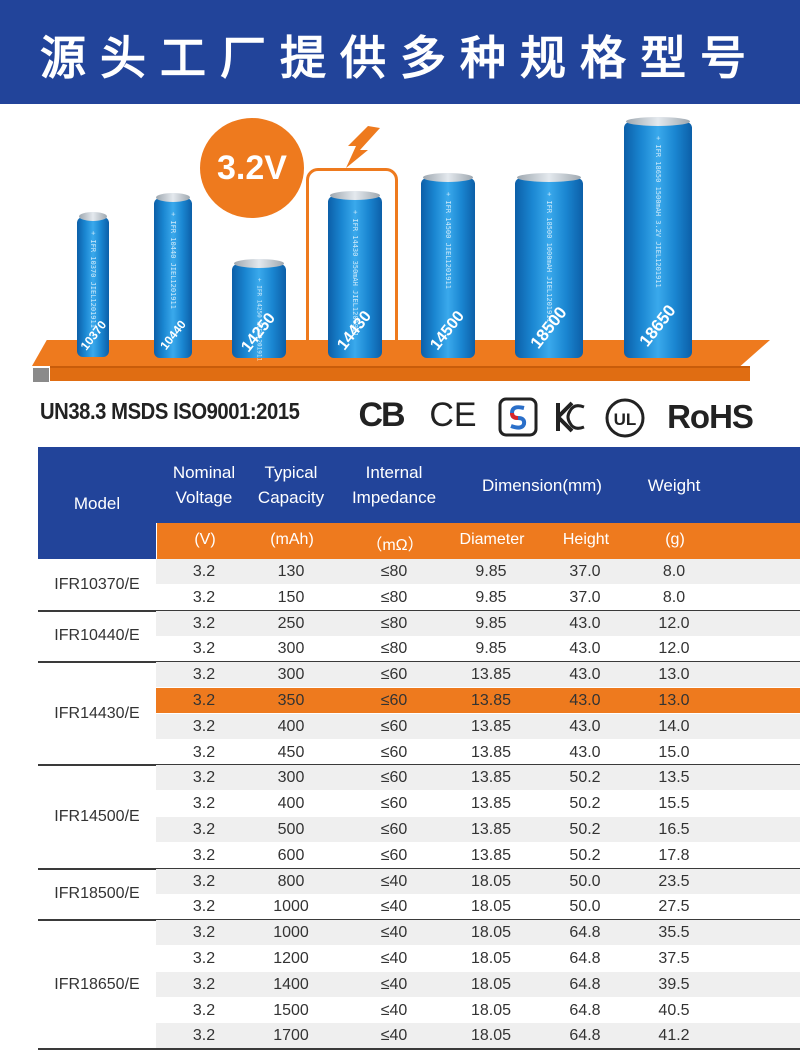 Image resolution: width=800 pixels, height=1057 pixels. I want to click on battery-cell-10370: + IFR 10370 JIEL1201911 10370, so click(93, 284).